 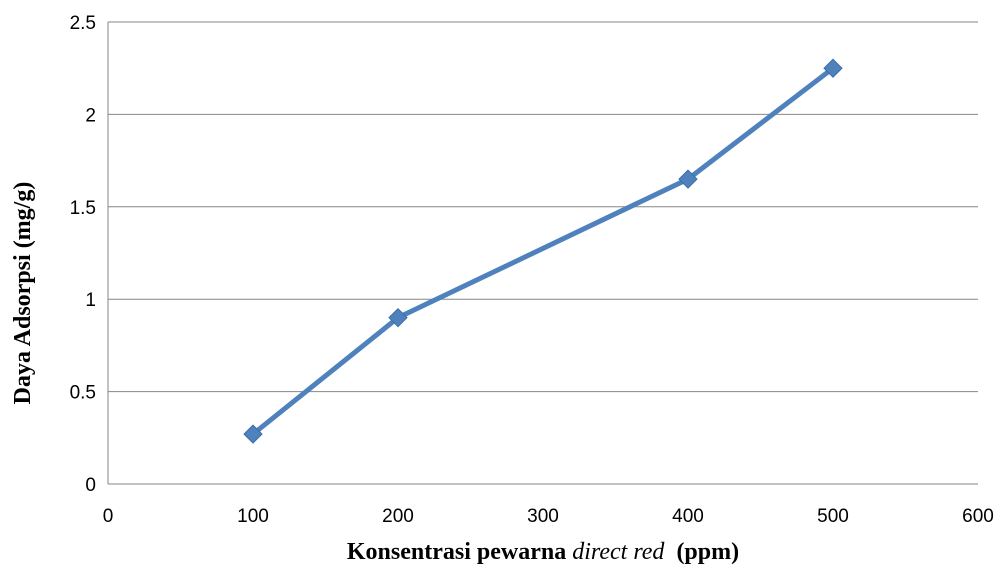 What do you see at coordinates (701, 552) in the screenshot?
I see `x-axis-title-part: (ppm)` at bounding box center [701, 552].